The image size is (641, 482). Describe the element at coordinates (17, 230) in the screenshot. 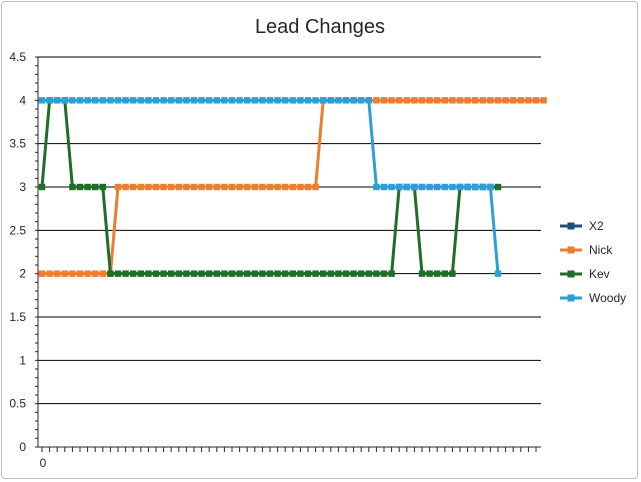

I see `y-tick-label: 2.5` at that location.